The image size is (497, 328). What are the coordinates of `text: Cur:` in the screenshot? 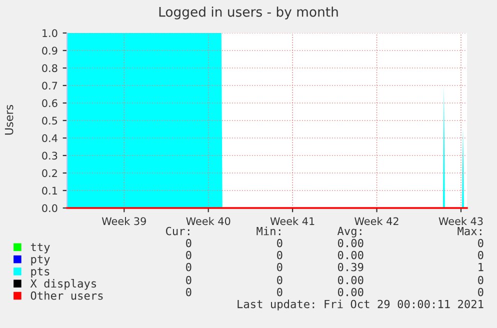 It's located at (178, 231).